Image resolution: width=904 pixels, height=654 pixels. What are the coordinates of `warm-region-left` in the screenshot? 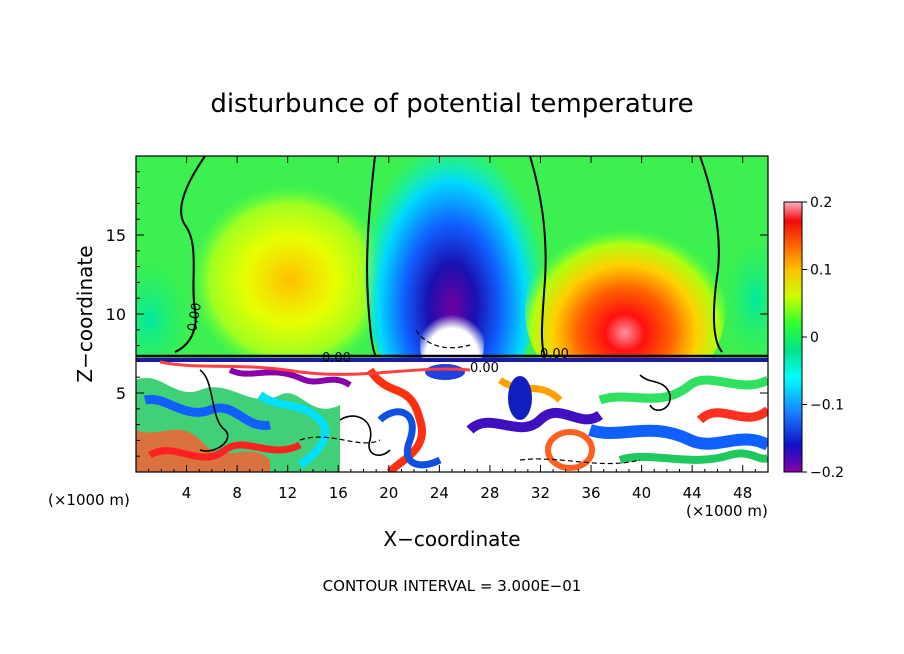 It's located at (290, 280).